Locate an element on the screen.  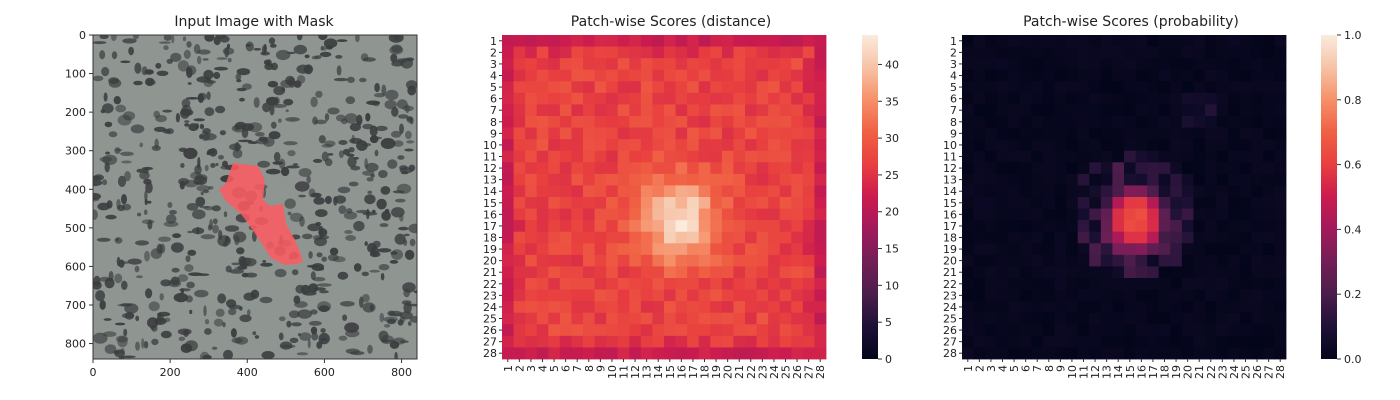
col-tick-label: 1 is located at coordinates (968, 368).